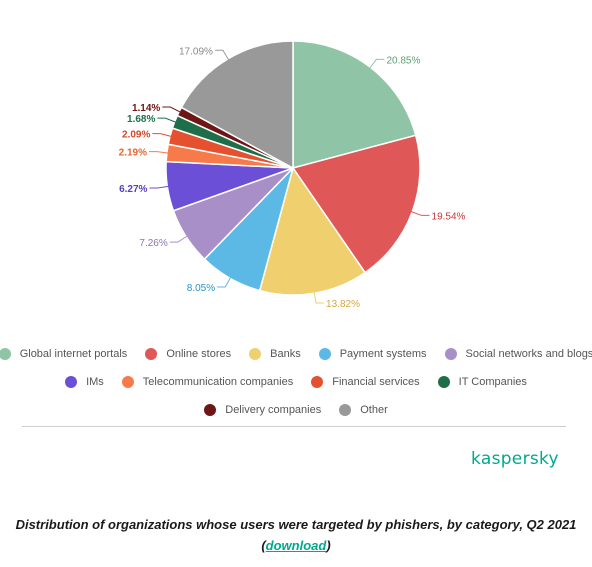  What do you see at coordinates (196, 51) in the screenshot?
I see `data-label: 17.09%` at bounding box center [196, 51].